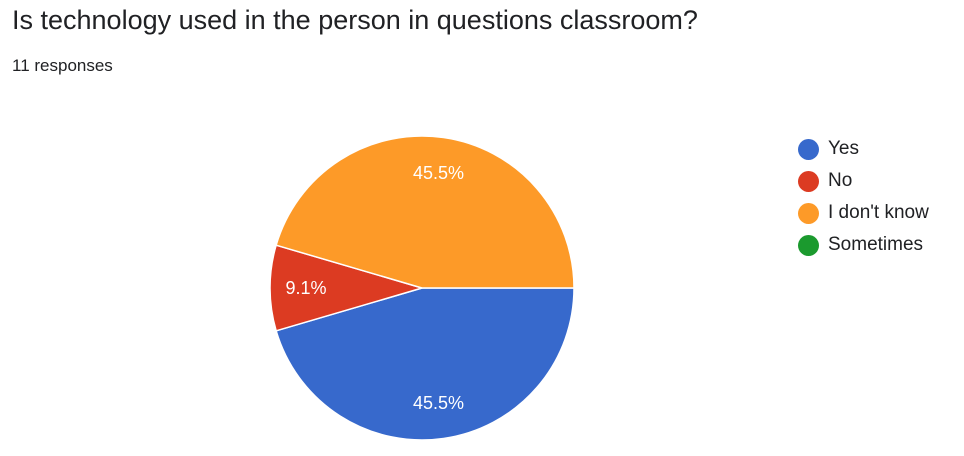 This screenshot has height=456, width=964. What do you see at coordinates (62, 65) in the screenshot?
I see `response-count: 11 responses` at bounding box center [62, 65].